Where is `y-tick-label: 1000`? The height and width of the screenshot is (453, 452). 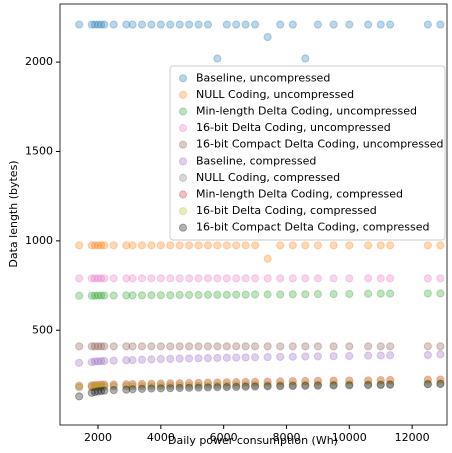
y-tick-label: 1000 is located at coordinates (39, 240).